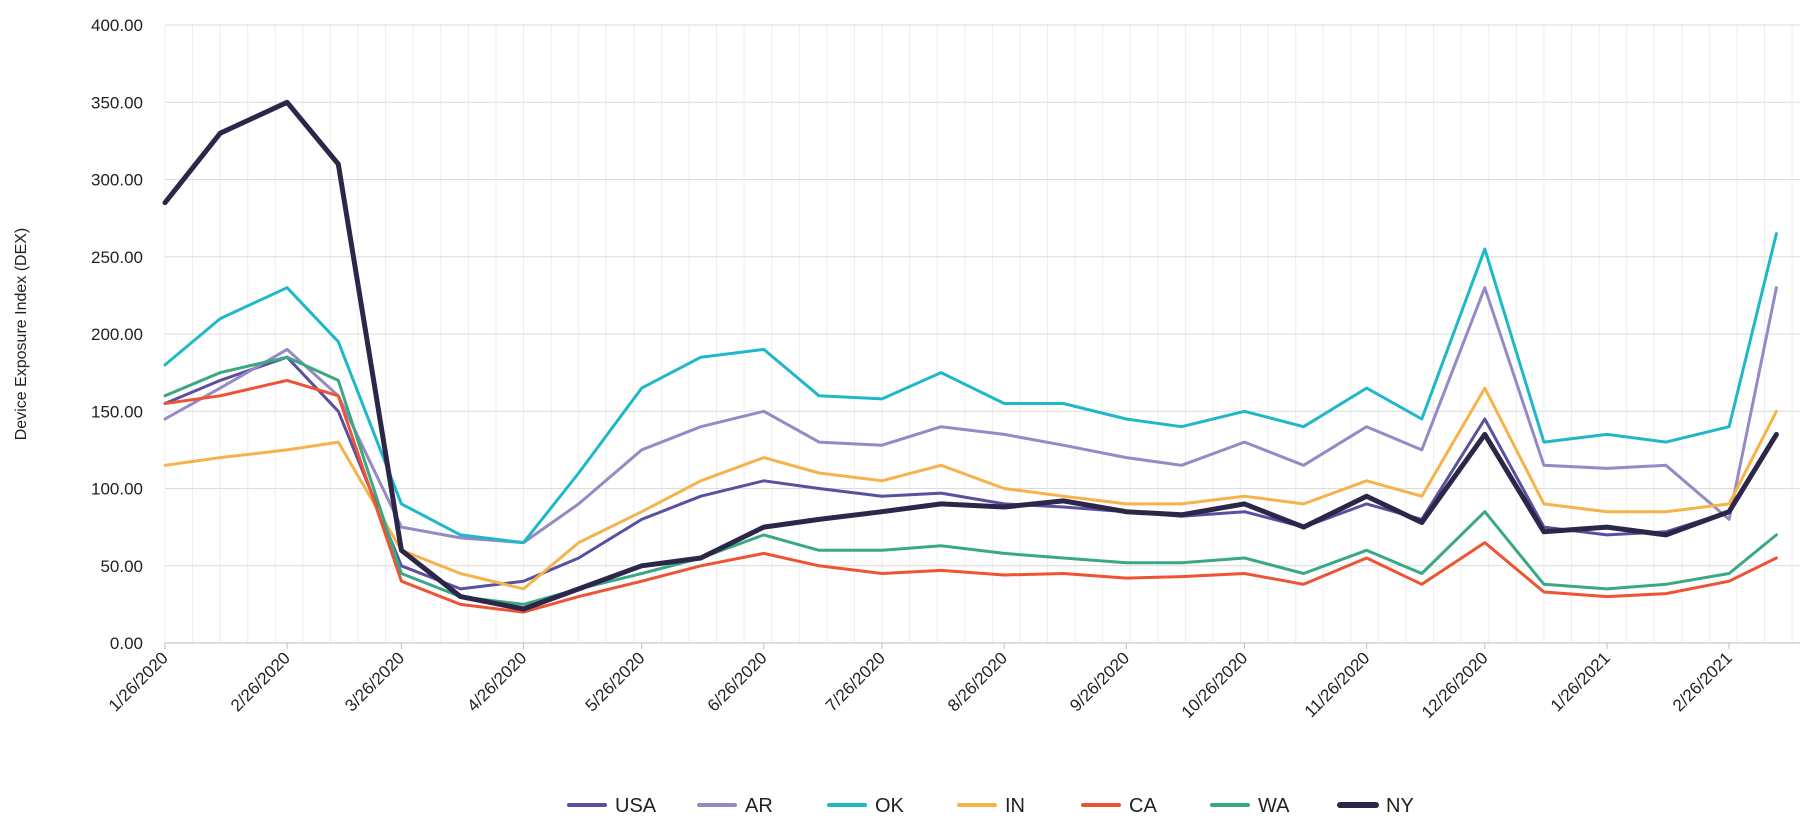 This screenshot has height=828, width=1802. What do you see at coordinates (890, 806) in the screenshot?
I see `legend-label-ok: OK` at bounding box center [890, 806].